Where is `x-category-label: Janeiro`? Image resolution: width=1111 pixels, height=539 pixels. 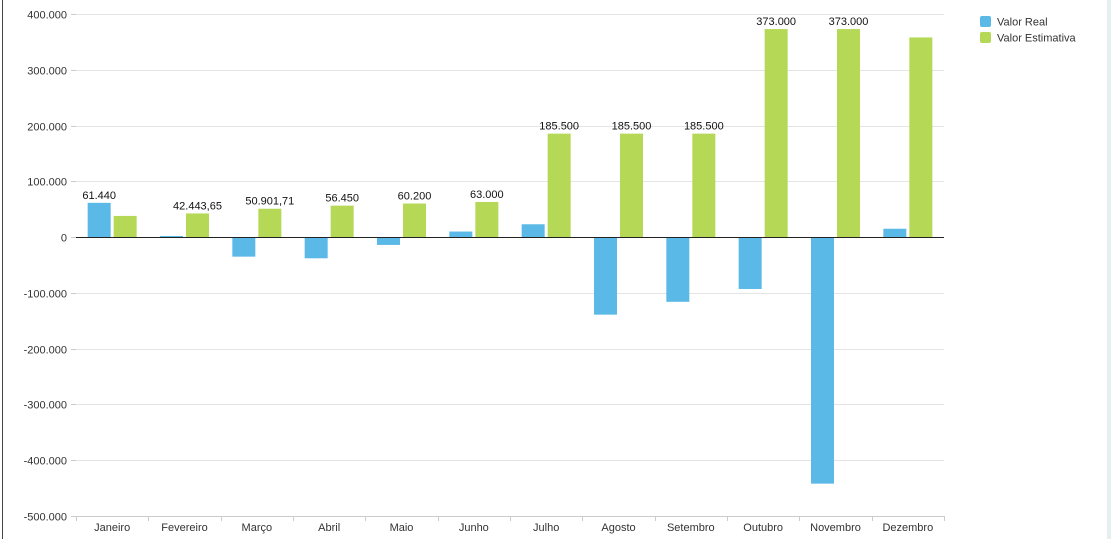 x-category-label: Janeiro is located at coordinates (112, 528).